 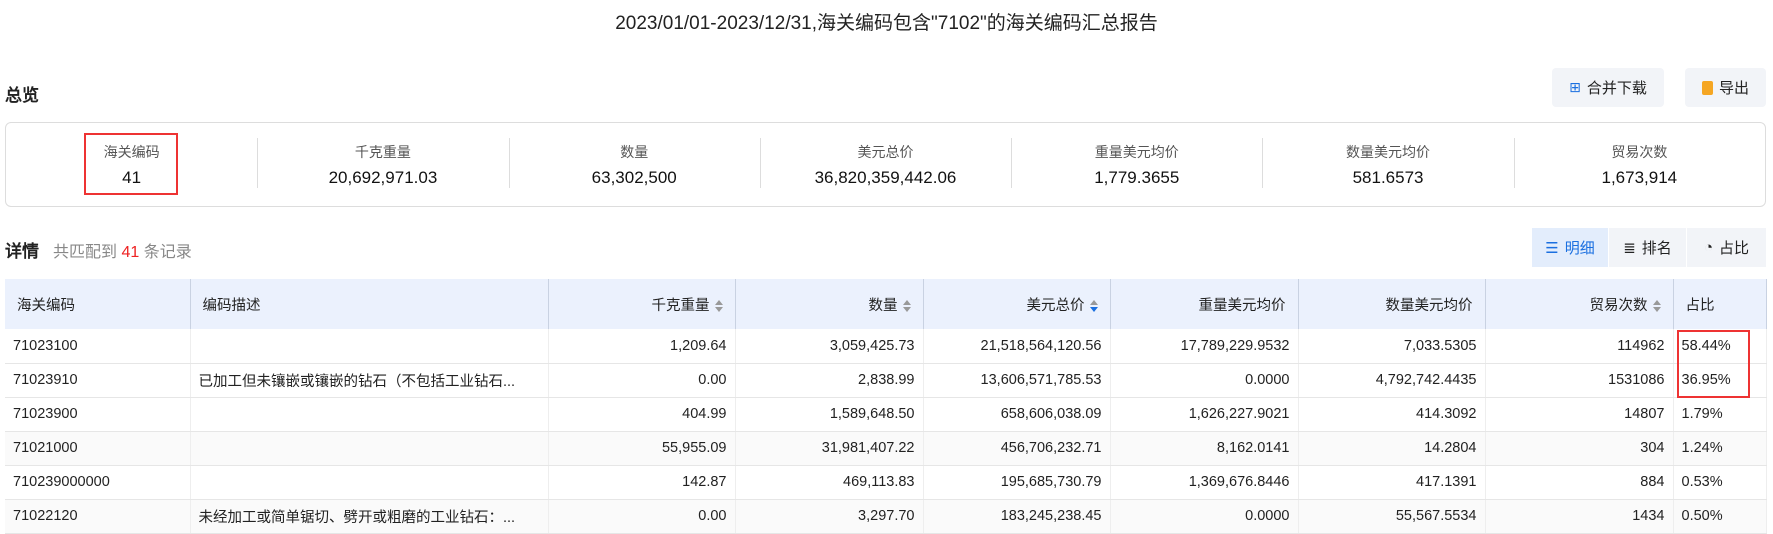 What do you see at coordinates (1392, 482) in the screenshot?
I see `table-cell: 417.1391` at bounding box center [1392, 482].